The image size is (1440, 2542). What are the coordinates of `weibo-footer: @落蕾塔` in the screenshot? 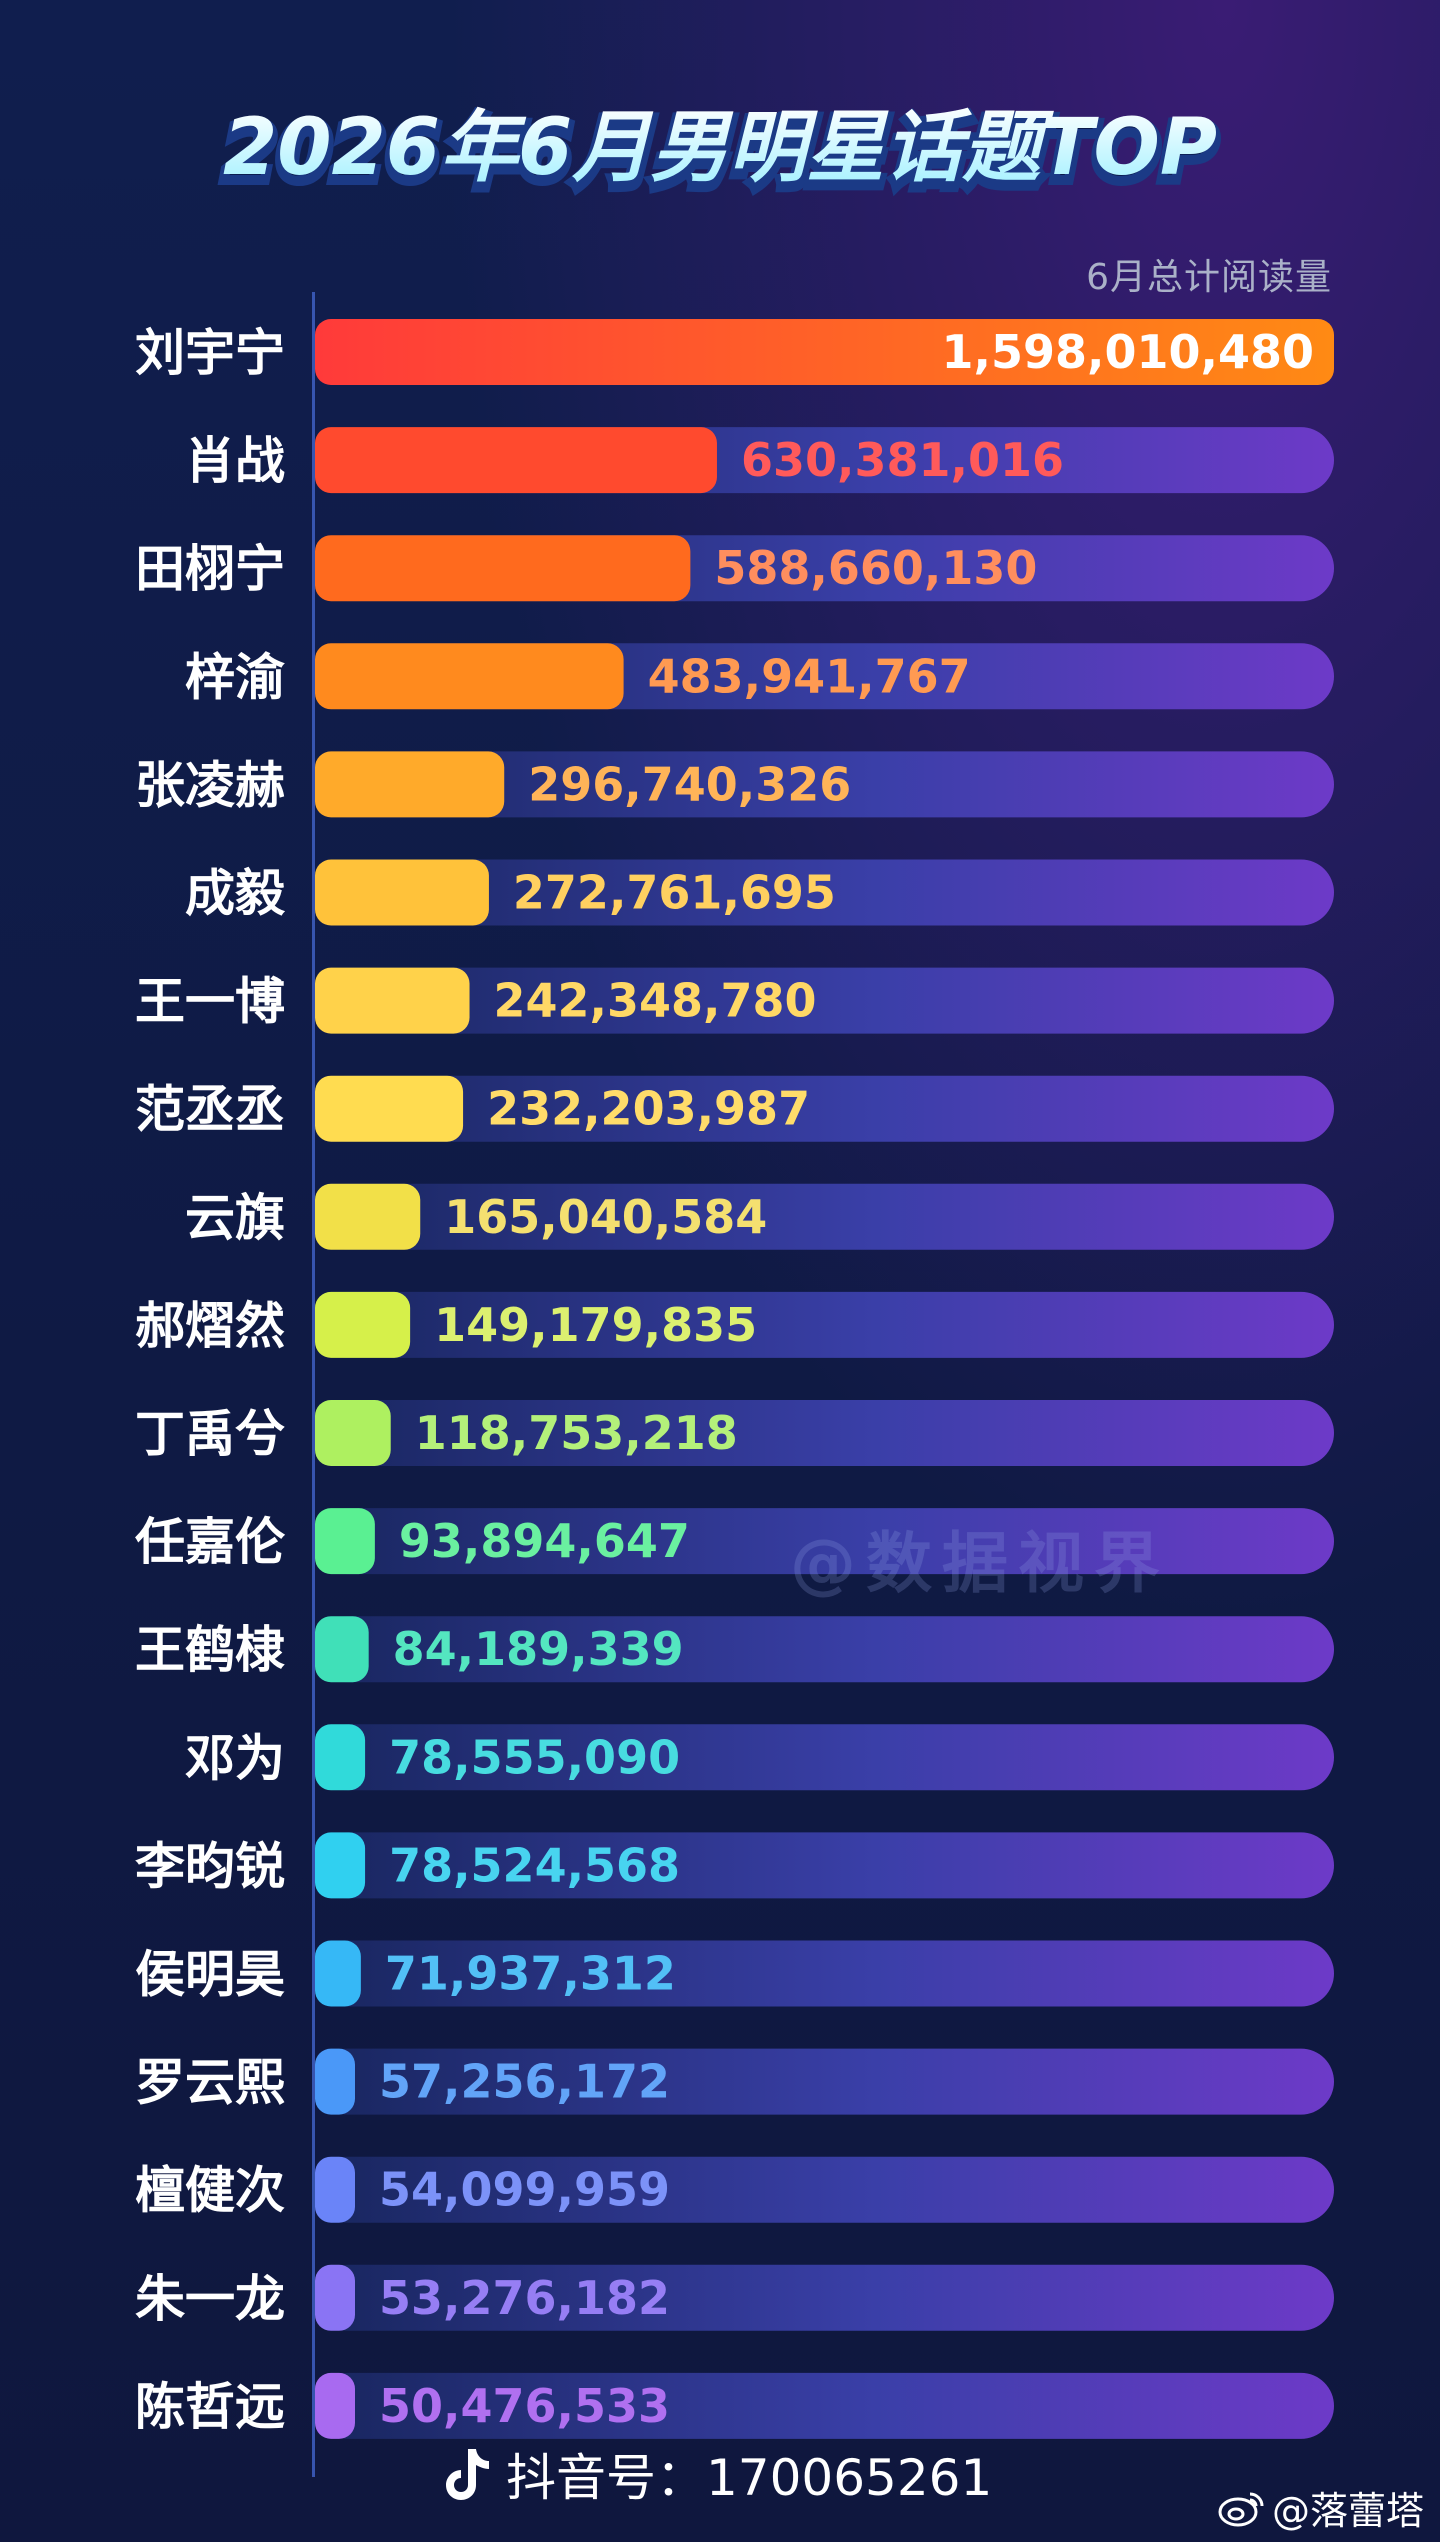 It's located at (1321, 2507).